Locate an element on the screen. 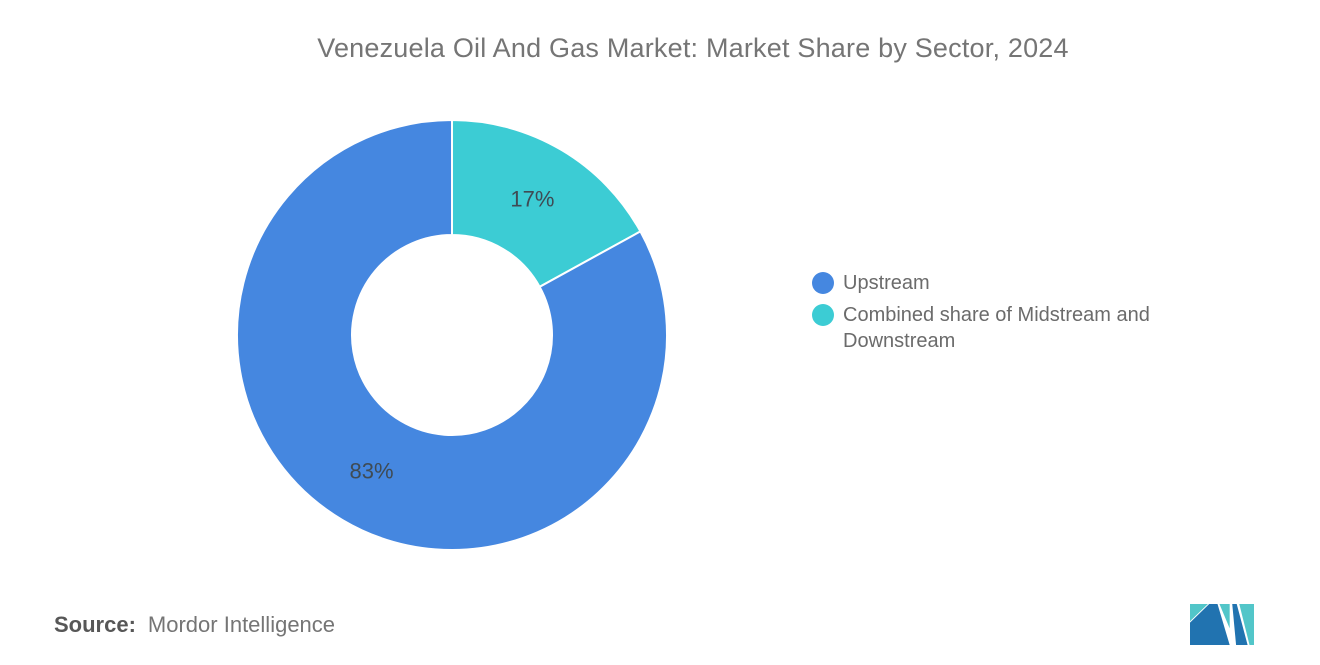 The image size is (1320, 665). legend-marker-upstream is located at coordinates (823, 283).